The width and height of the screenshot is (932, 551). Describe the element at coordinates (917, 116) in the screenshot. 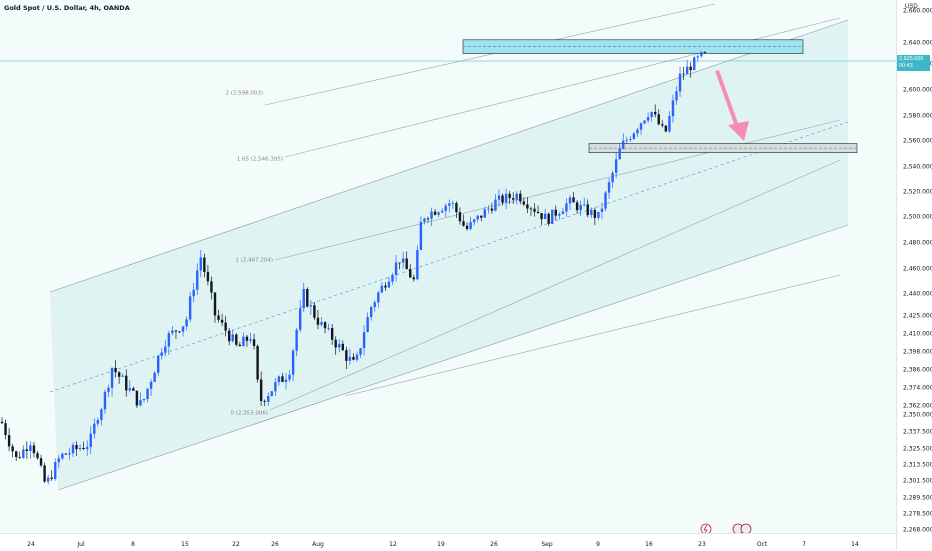

I see `y-tick-label: 2,580.000` at that location.